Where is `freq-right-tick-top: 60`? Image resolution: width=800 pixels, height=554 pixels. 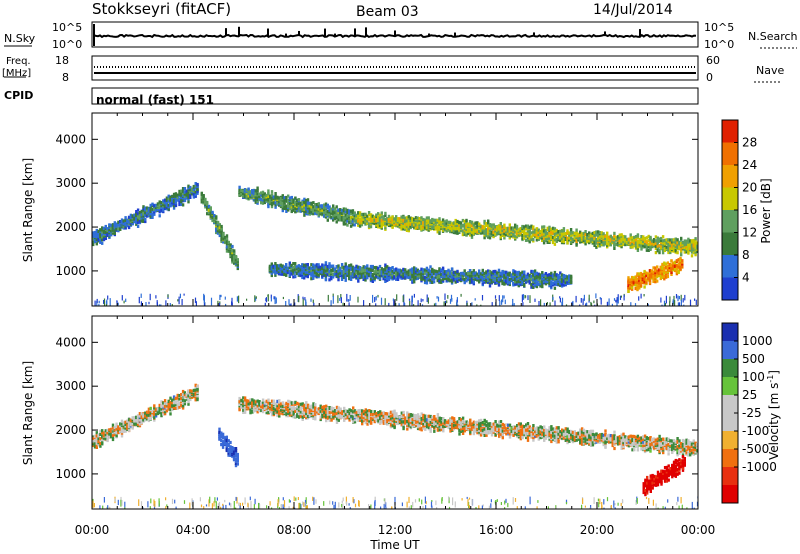 freq-right-tick-top: 60 is located at coordinates (713, 60).